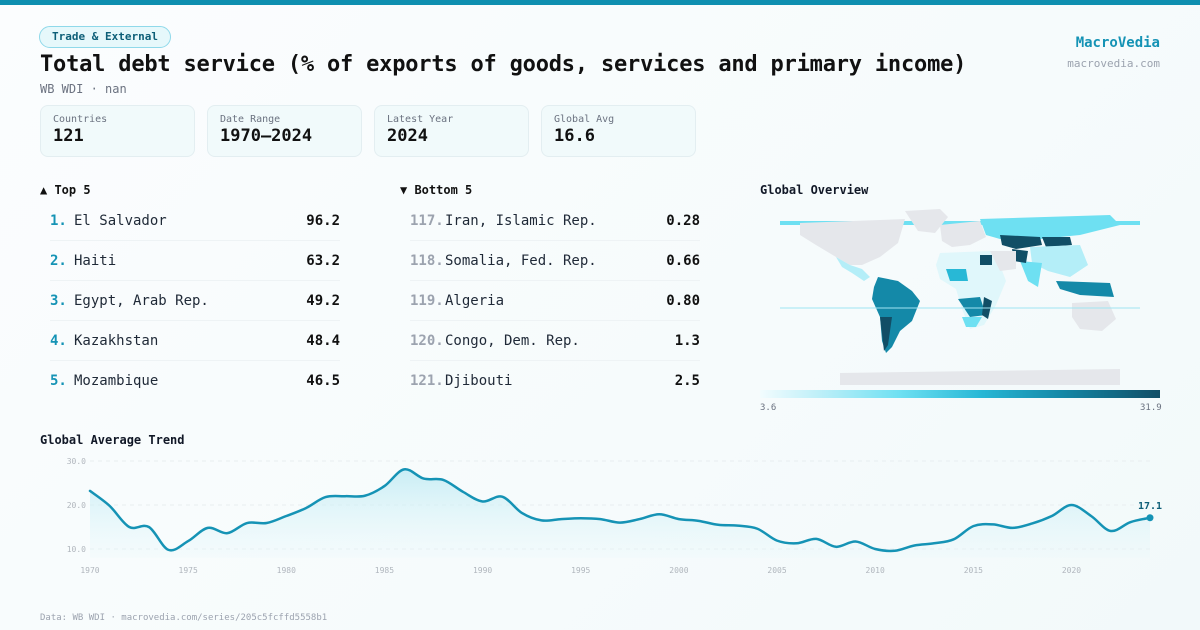 Image resolution: width=1200 pixels, height=630 pixels. Describe the element at coordinates (555, 301) in the screenshot. I see `list-item: 119. Algeria 0.80` at that location.